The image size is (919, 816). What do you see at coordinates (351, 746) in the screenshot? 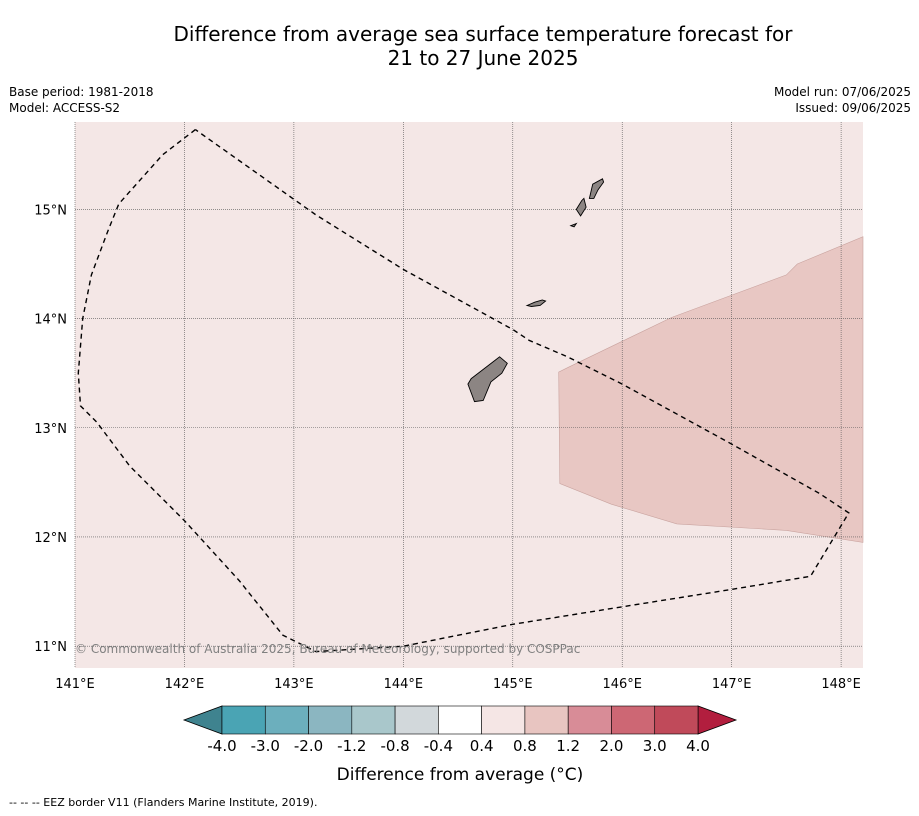
I see `colorbar-tick-label: -1.2` at bounding box center [351, 746].